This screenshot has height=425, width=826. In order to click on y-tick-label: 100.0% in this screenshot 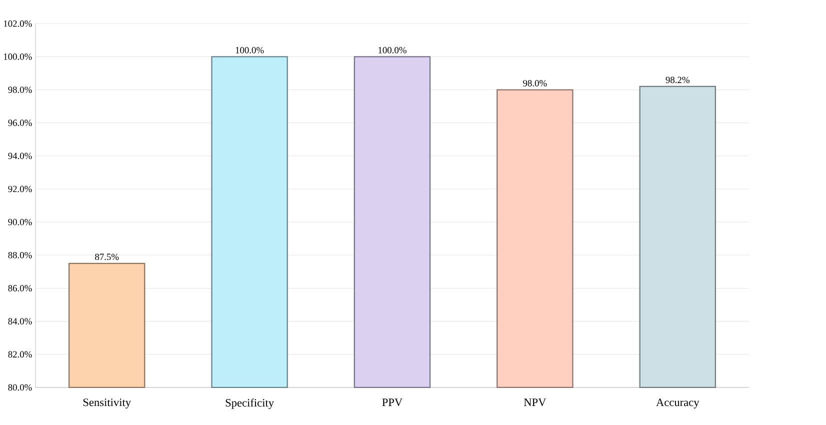, I will do `click(18, 56)`.